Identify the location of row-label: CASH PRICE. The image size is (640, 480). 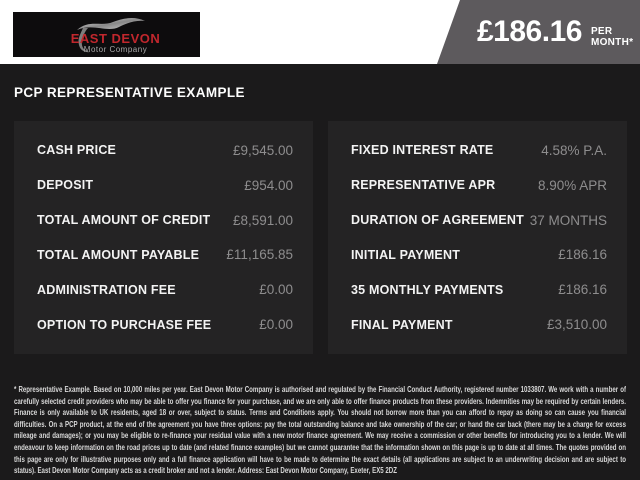
(77, 150).